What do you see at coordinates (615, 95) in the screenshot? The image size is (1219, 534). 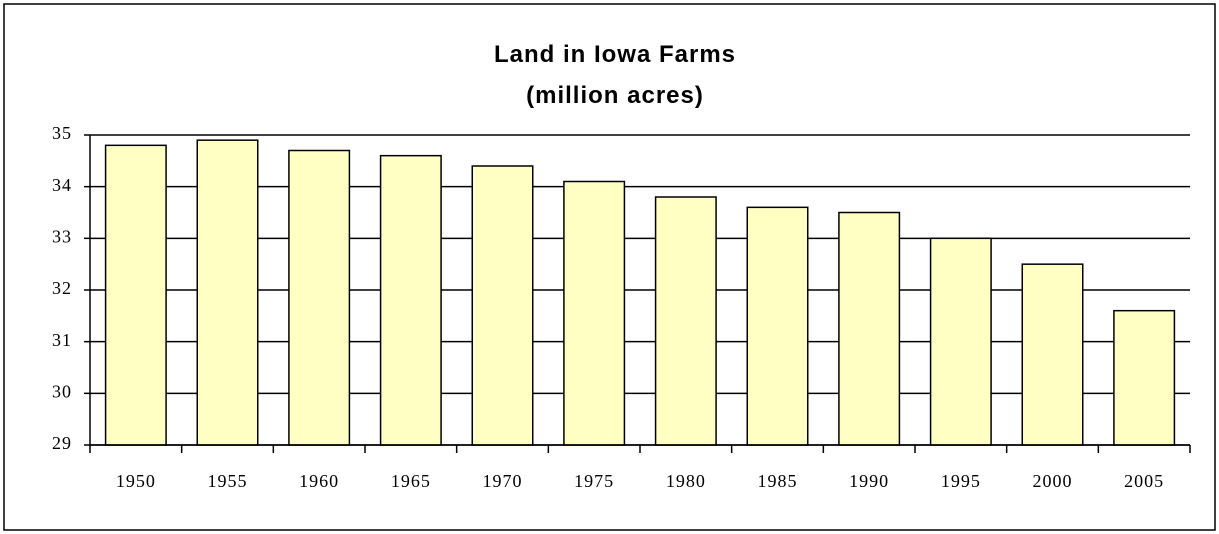 I see `chart-subtitle: (million acres)` at bounding box center [615, 95].